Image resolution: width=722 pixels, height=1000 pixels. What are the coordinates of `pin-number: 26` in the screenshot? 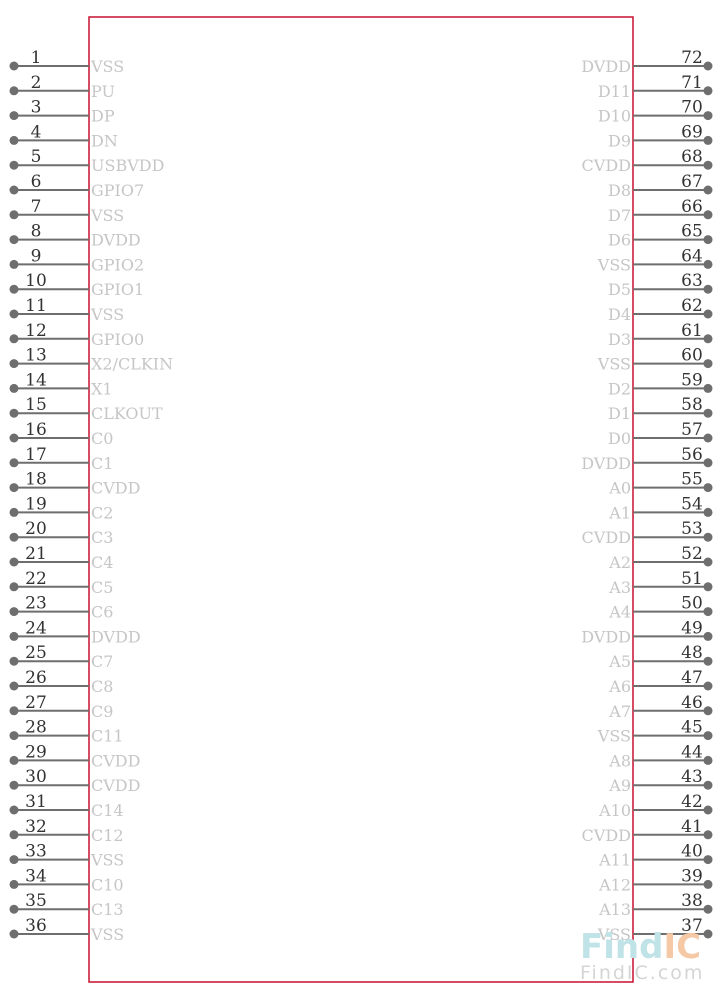 It's located at (36, 678).